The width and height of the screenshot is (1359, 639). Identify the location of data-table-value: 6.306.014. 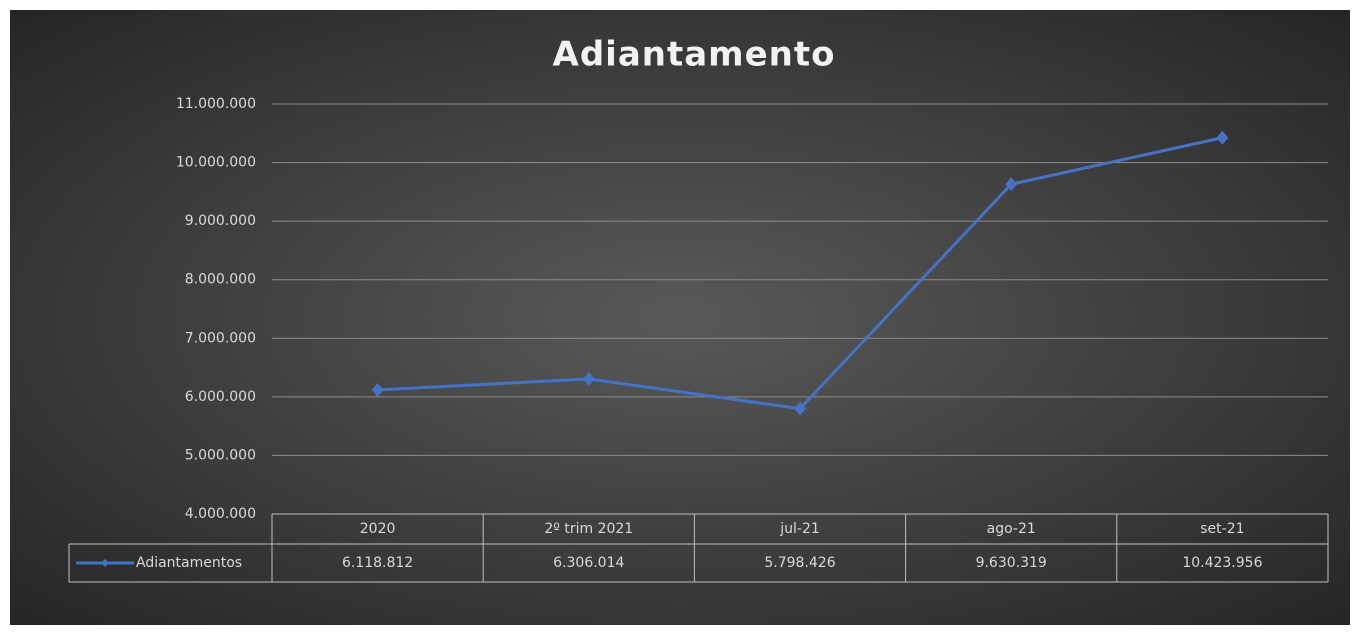
(588, 563).